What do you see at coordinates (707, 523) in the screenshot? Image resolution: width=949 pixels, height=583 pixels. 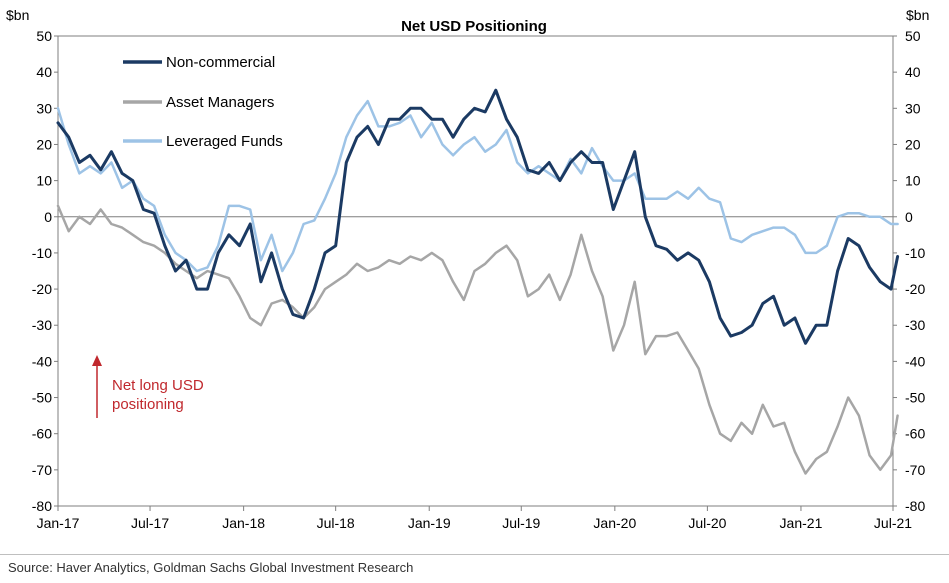 I see `x-tick-label: Jul-20` at bounding box center [707, 523].